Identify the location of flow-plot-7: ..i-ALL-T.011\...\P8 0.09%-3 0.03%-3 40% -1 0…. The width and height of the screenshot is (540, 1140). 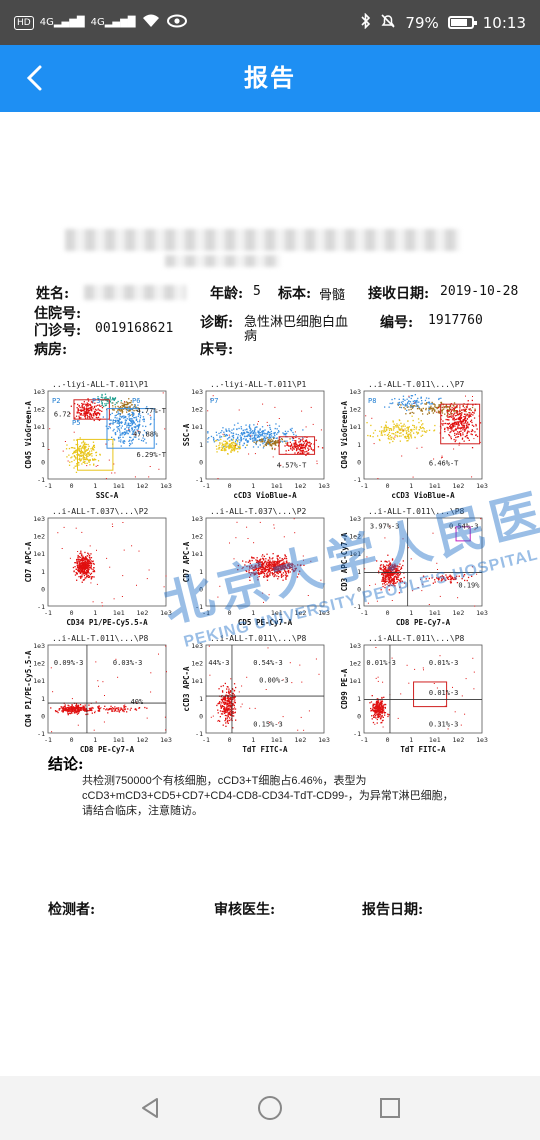
(98, 694).